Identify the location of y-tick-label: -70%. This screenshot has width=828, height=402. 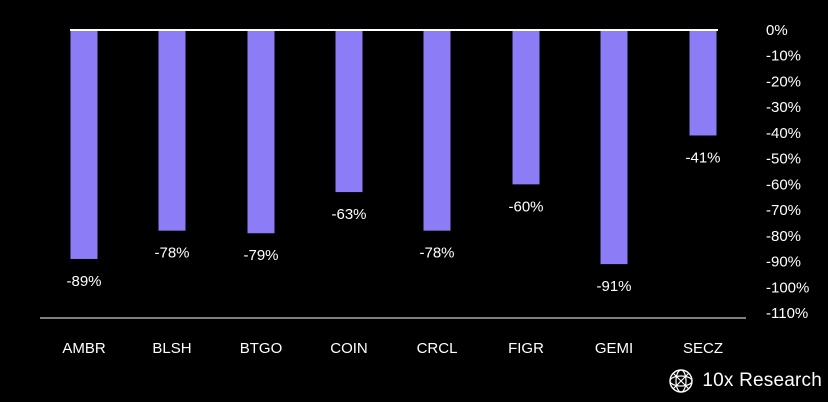
(783, 210).